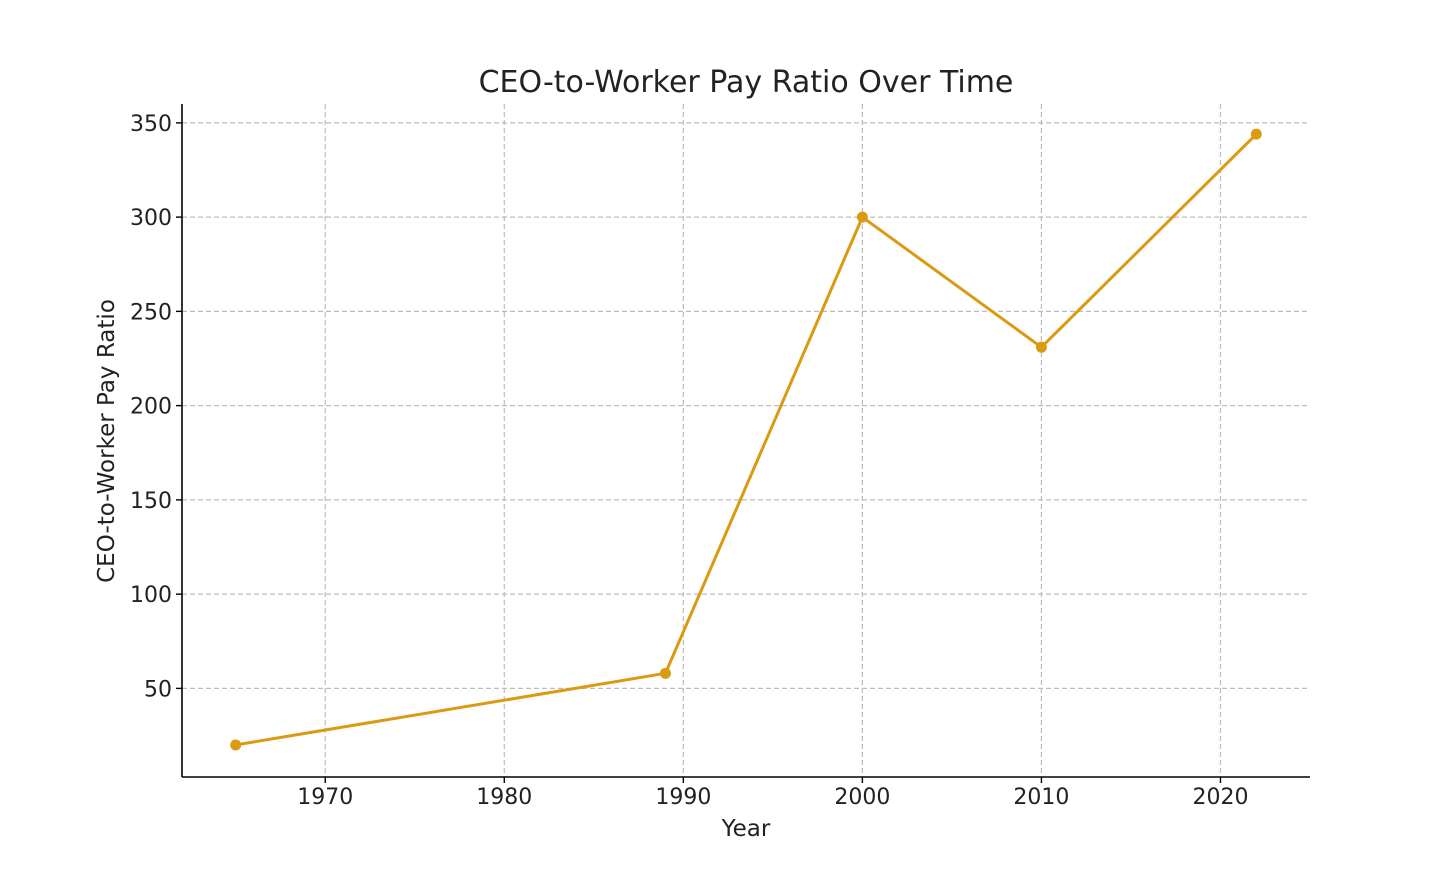  I want to click on x-tick-label: 2000, so click(862, 797).